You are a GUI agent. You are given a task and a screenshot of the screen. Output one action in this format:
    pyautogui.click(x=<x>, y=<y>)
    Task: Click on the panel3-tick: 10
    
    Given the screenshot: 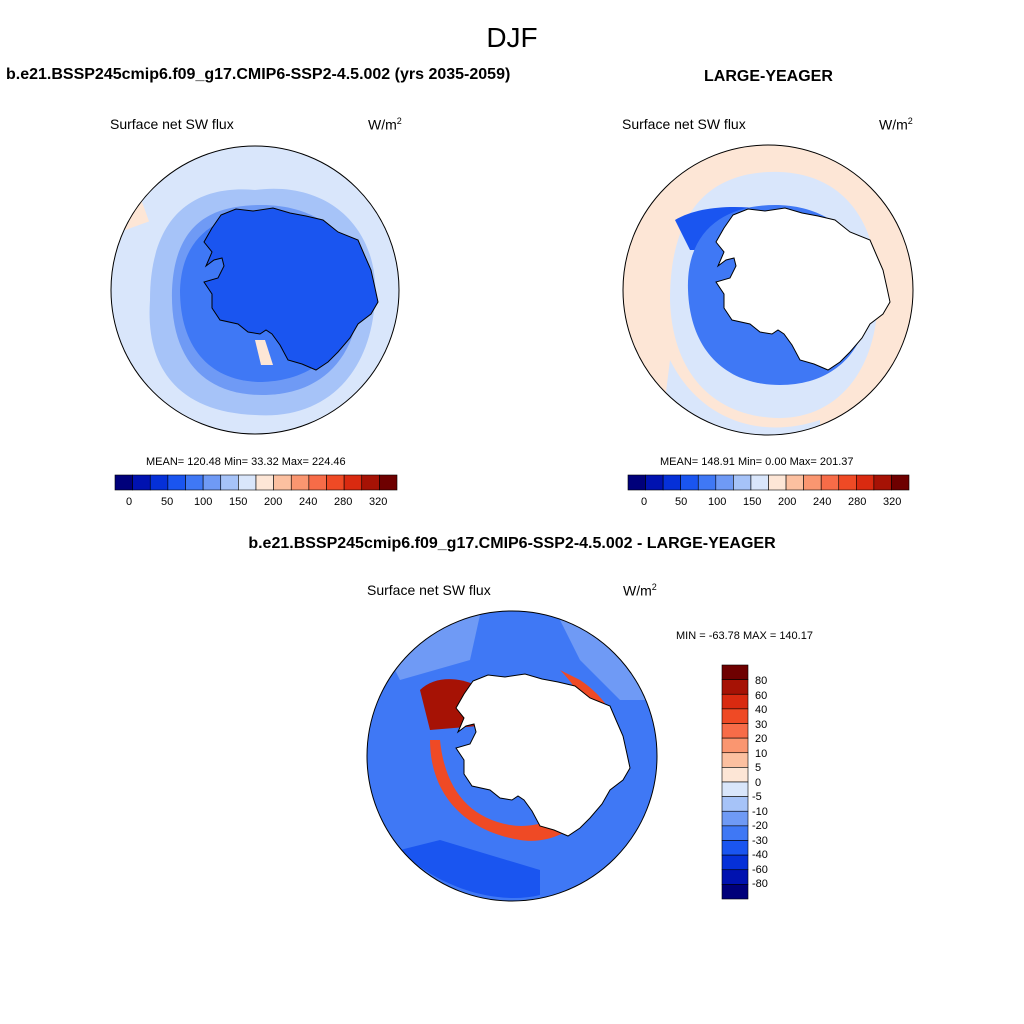 What is the action you would take?
    pyautogui.click(x=761, y=754)
    